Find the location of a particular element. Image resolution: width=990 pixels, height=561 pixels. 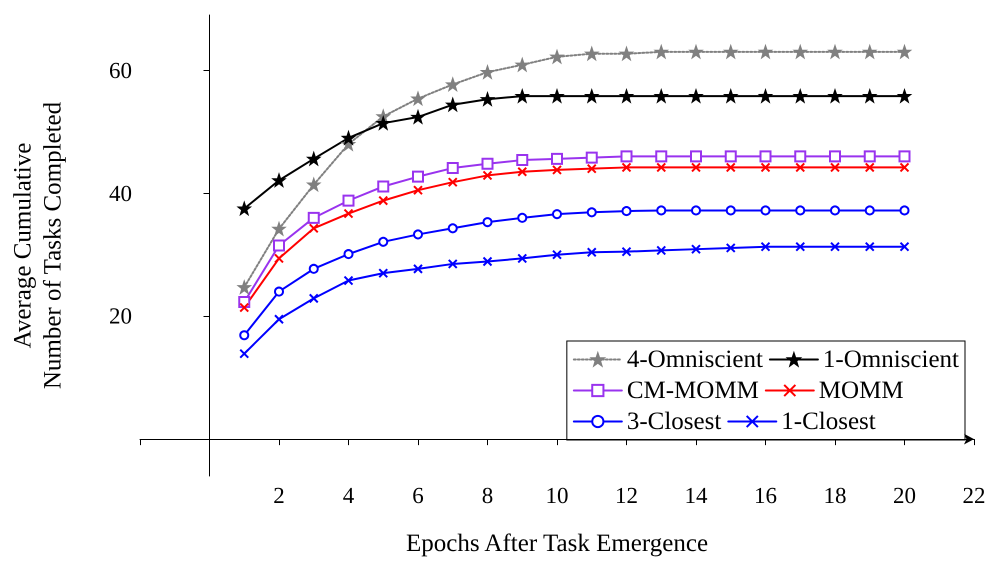

legend-label: MOMM is located at coordinates (861, 390).